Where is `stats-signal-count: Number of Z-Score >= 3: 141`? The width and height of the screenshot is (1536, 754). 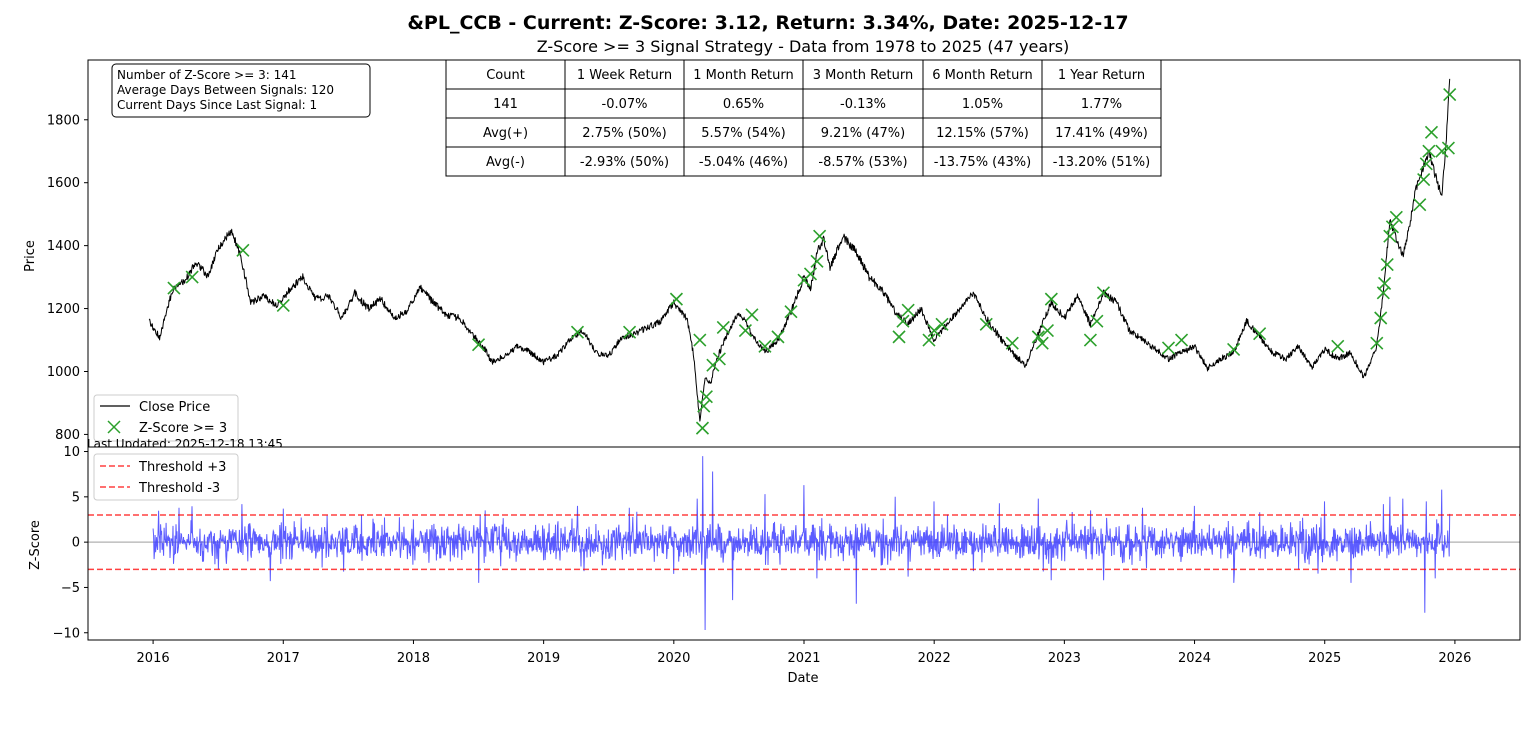 stats-signal-count: Number of Z-Score >= 3: 141 is located at coordinates (206, 75).